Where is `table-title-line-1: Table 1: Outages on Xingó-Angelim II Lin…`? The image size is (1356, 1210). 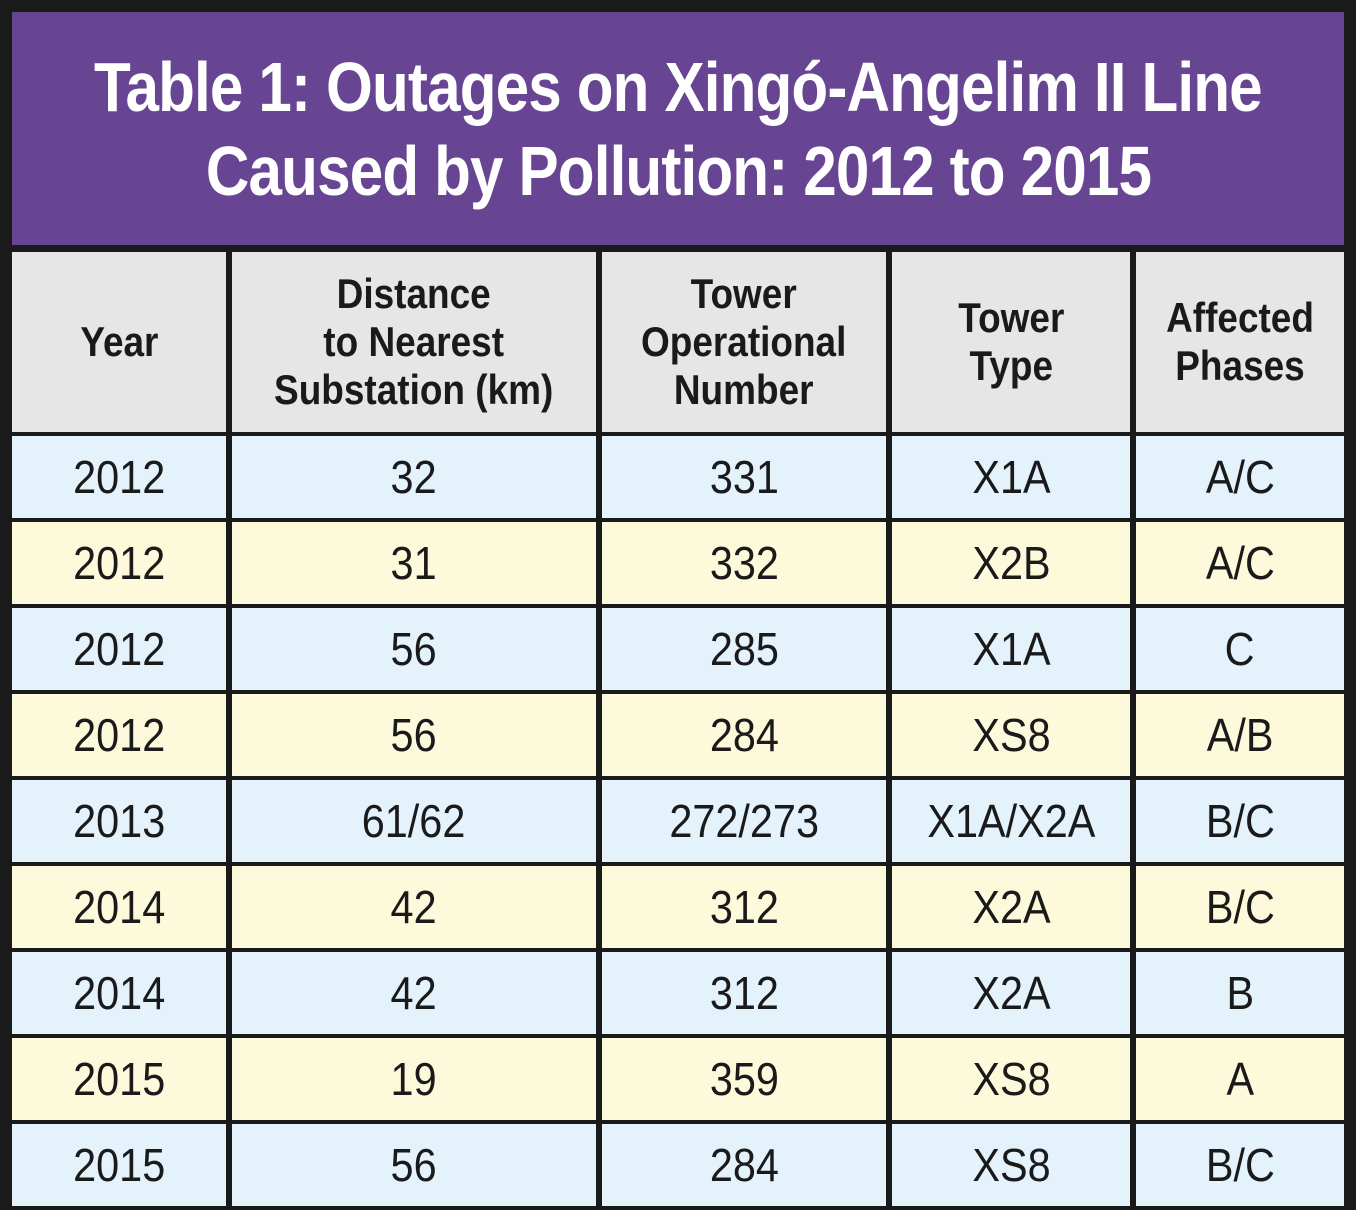 table-title-line-1: Table 1: Outages on Xingó-Angelim II Lin… is located at coordinates (678, 86).